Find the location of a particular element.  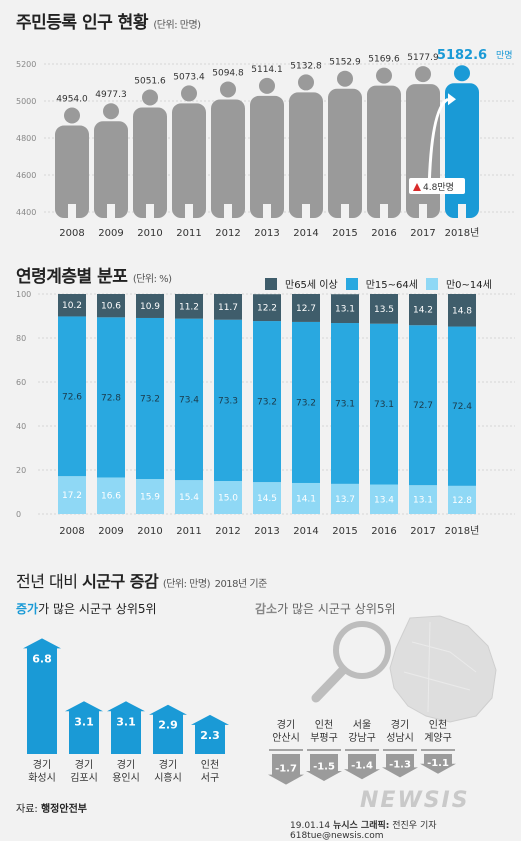

age-y-tick: 40 is located at coordinates (21, 426).